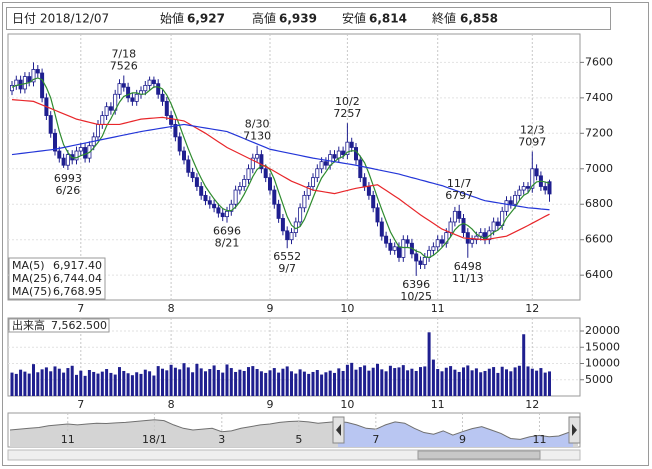  What do you see at coordinates (294, 455) in the screenshot?
I see `scrollbar-track` at bounding box center [294, 455].